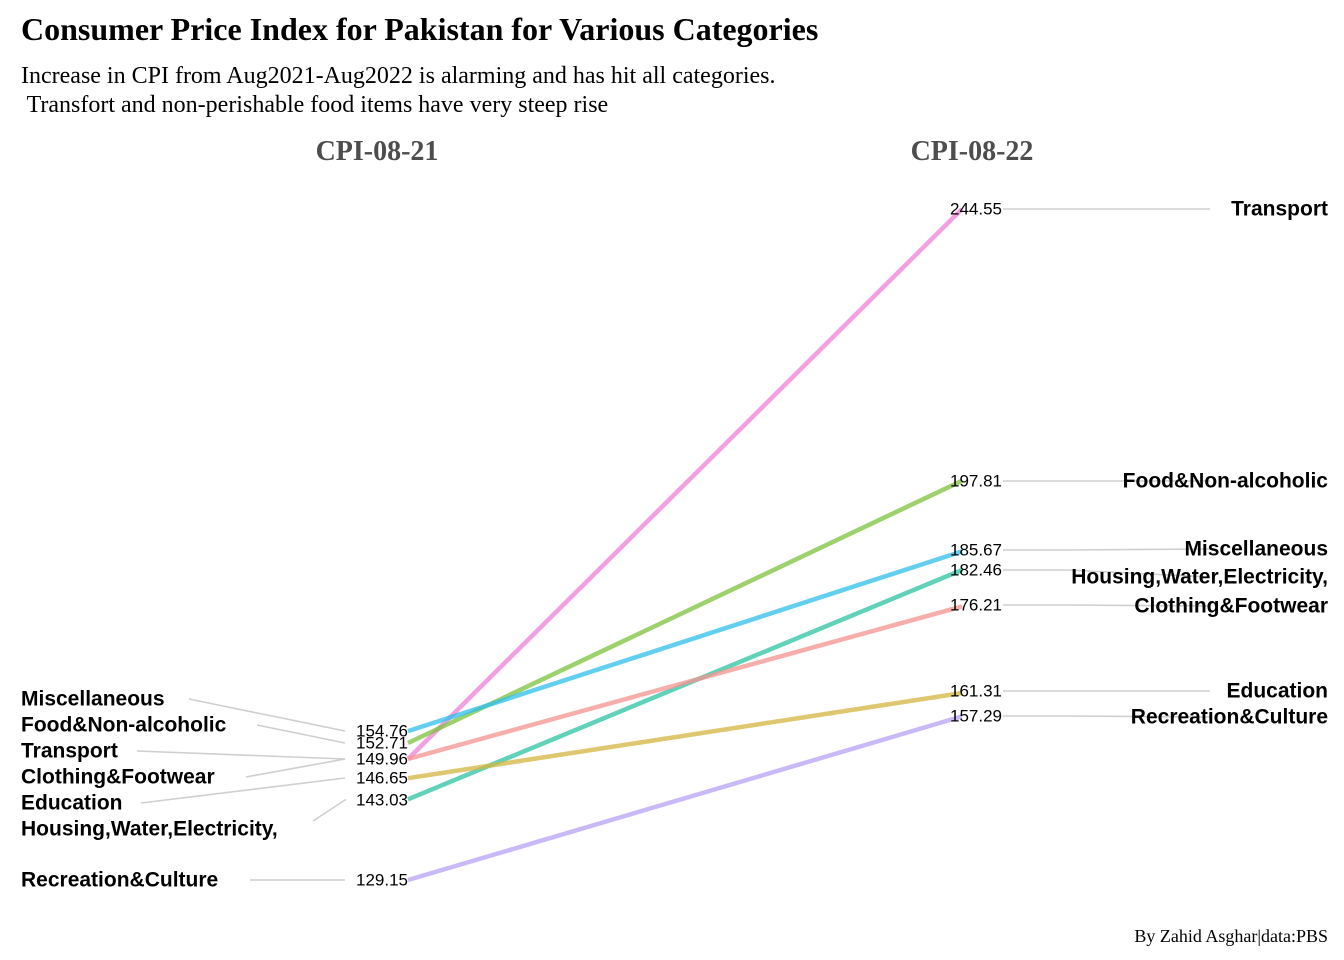 Image resolution: width=1344 pixels, height=960 pixels. Describe the element at coordinates (243, 790) in the screenshot. I see `leader-left-education` at that location.